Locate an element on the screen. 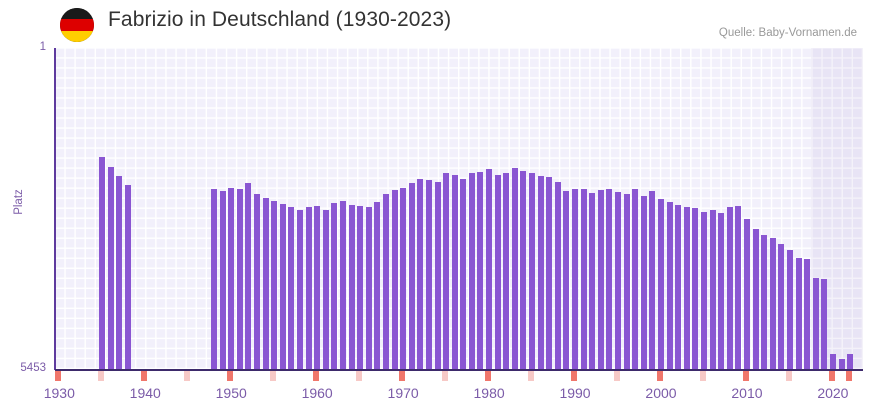  bar-1949 is located at coordinates (222, 280).